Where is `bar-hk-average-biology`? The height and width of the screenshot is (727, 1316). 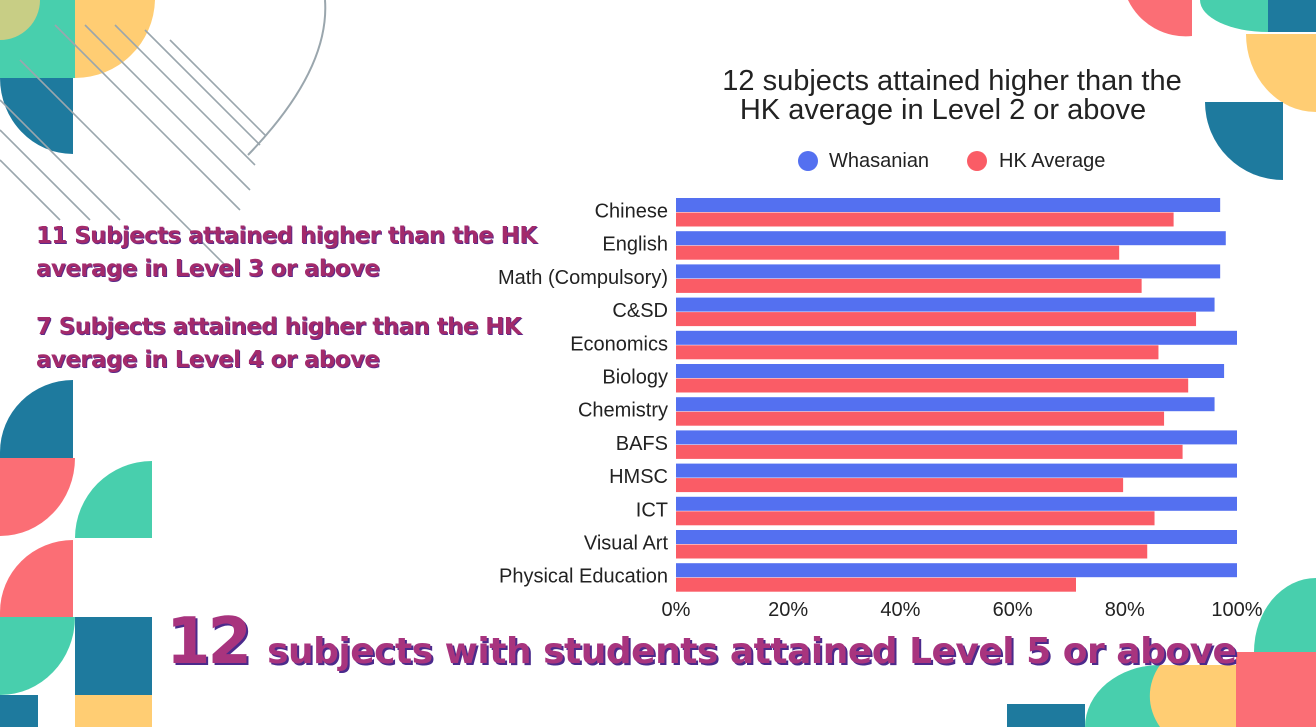 bar-hk-average-biology is located at coordinates (932, 385).